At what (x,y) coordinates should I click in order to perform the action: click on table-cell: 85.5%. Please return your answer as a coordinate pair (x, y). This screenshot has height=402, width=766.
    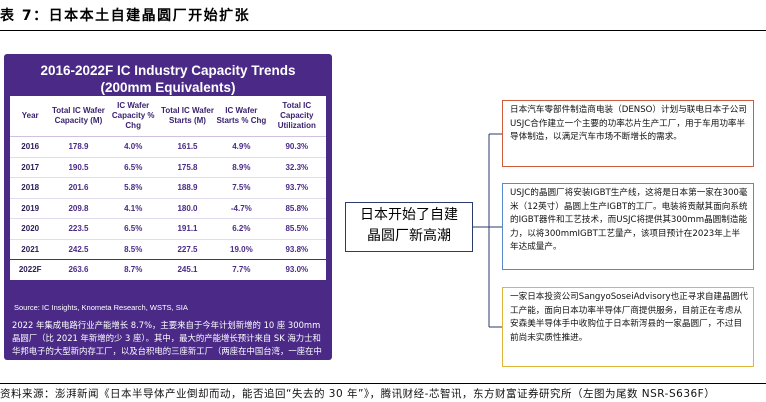
    Looking at the image, I should click on (296, 228).